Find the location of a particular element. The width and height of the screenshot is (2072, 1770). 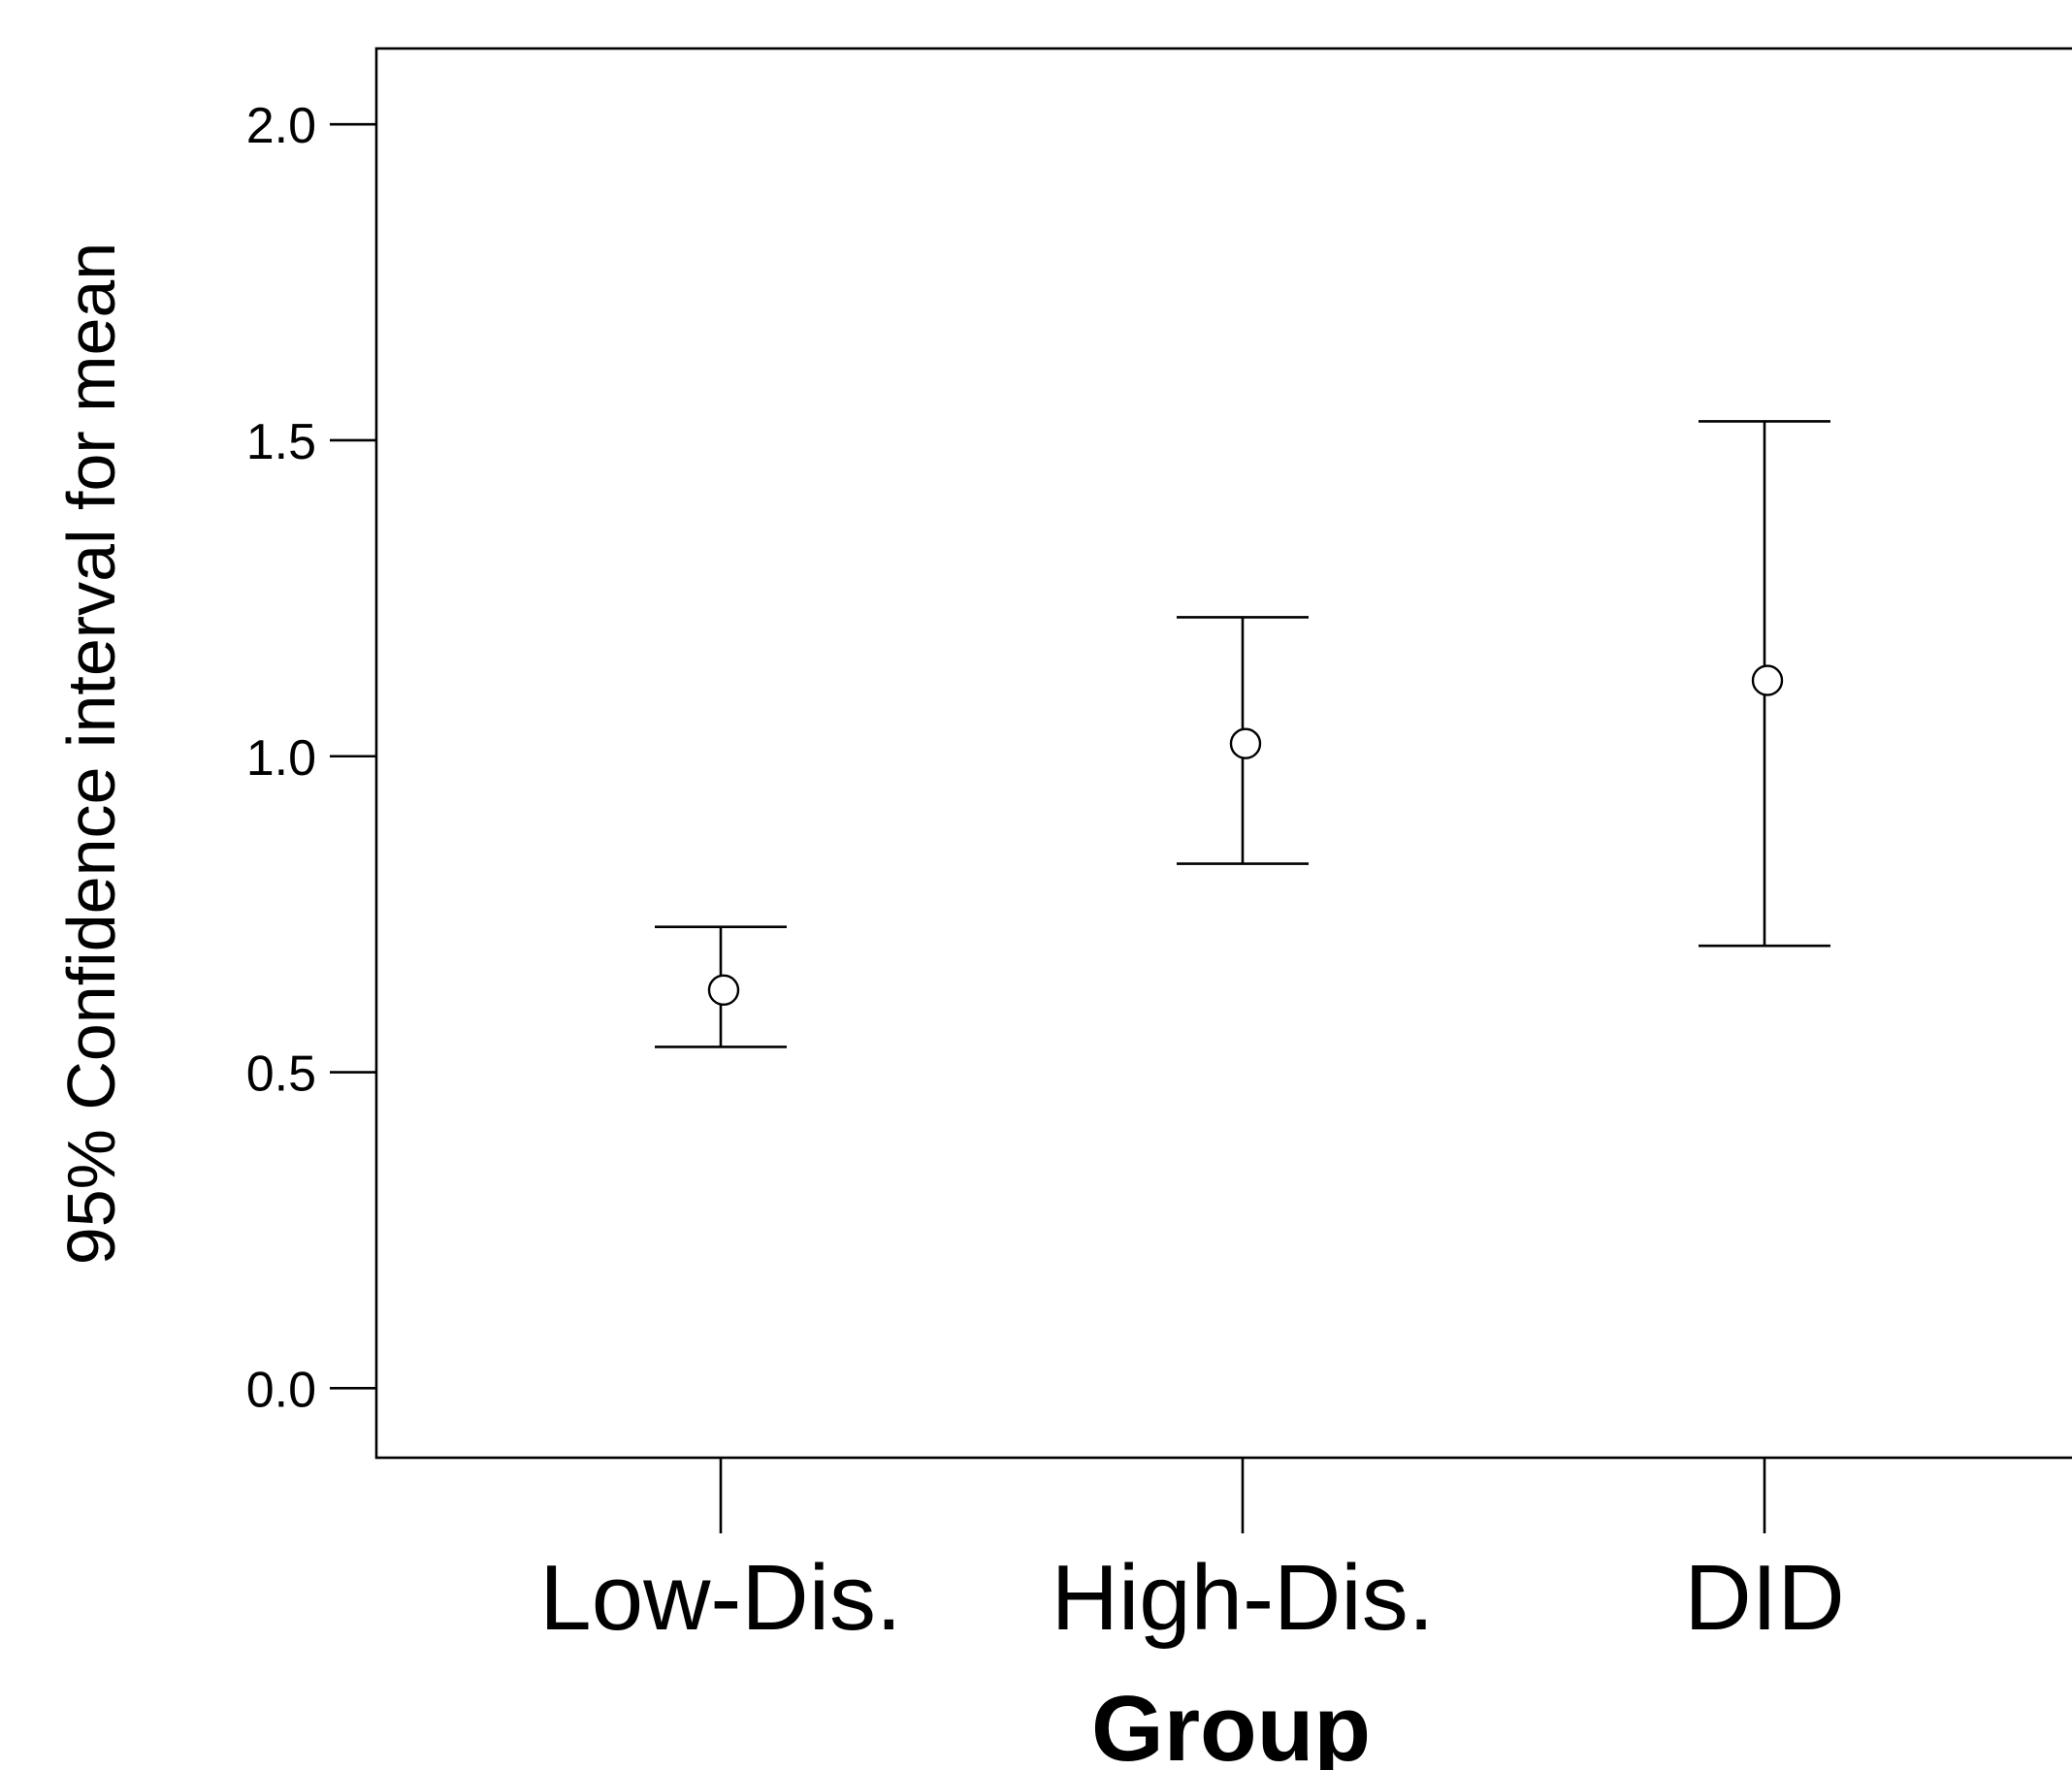

y-tick-label: 2.0 is located at coordinates (281, 126).